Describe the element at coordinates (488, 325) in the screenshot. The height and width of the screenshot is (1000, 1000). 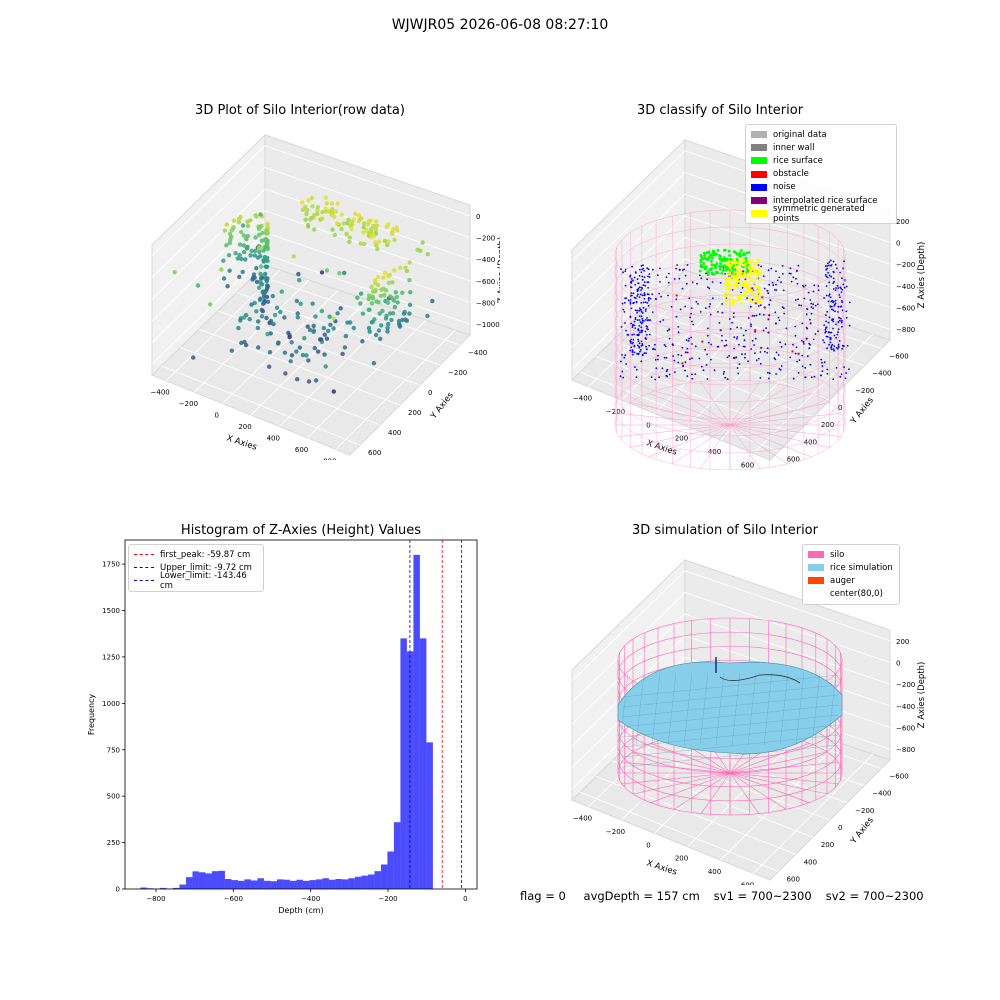
I see `z-tick-label: −1000` at that location.